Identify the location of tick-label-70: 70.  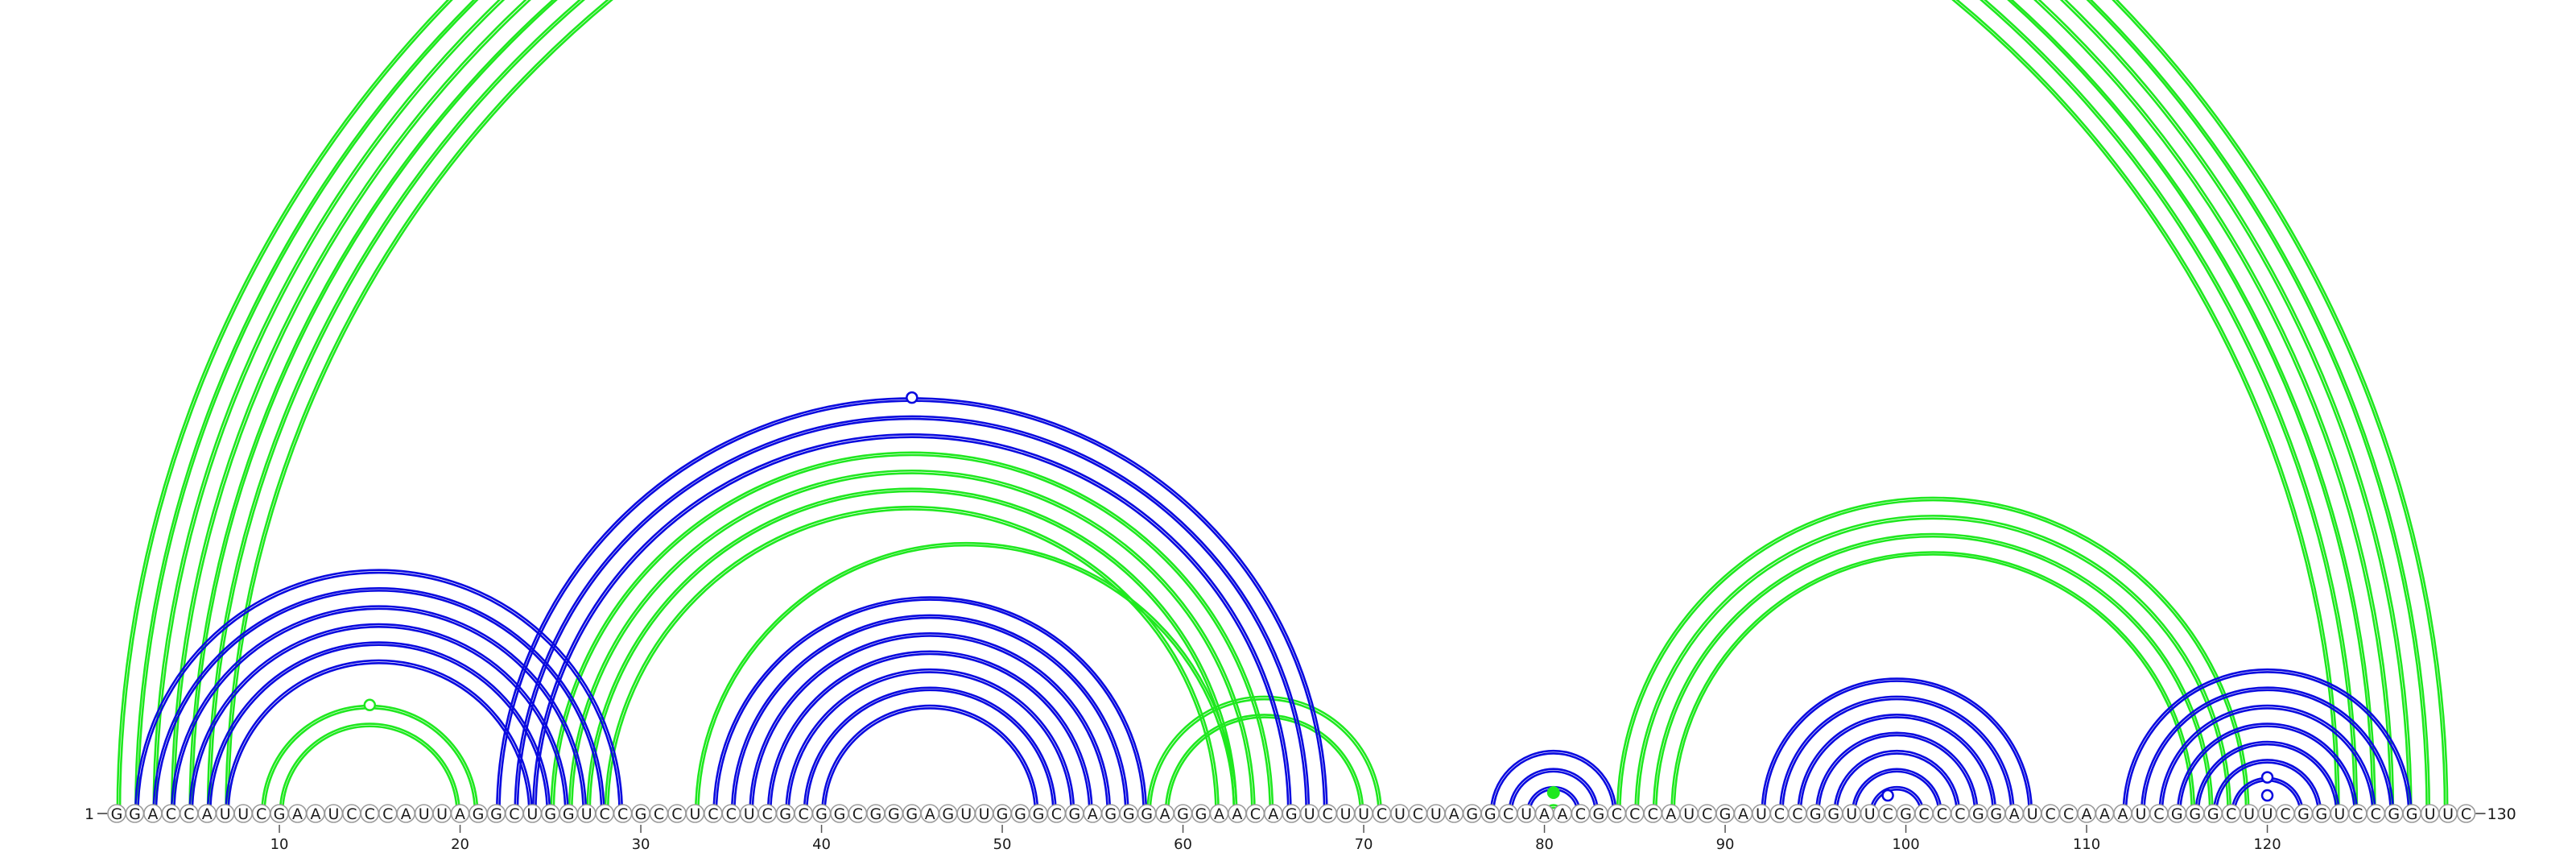
(1364, 844).